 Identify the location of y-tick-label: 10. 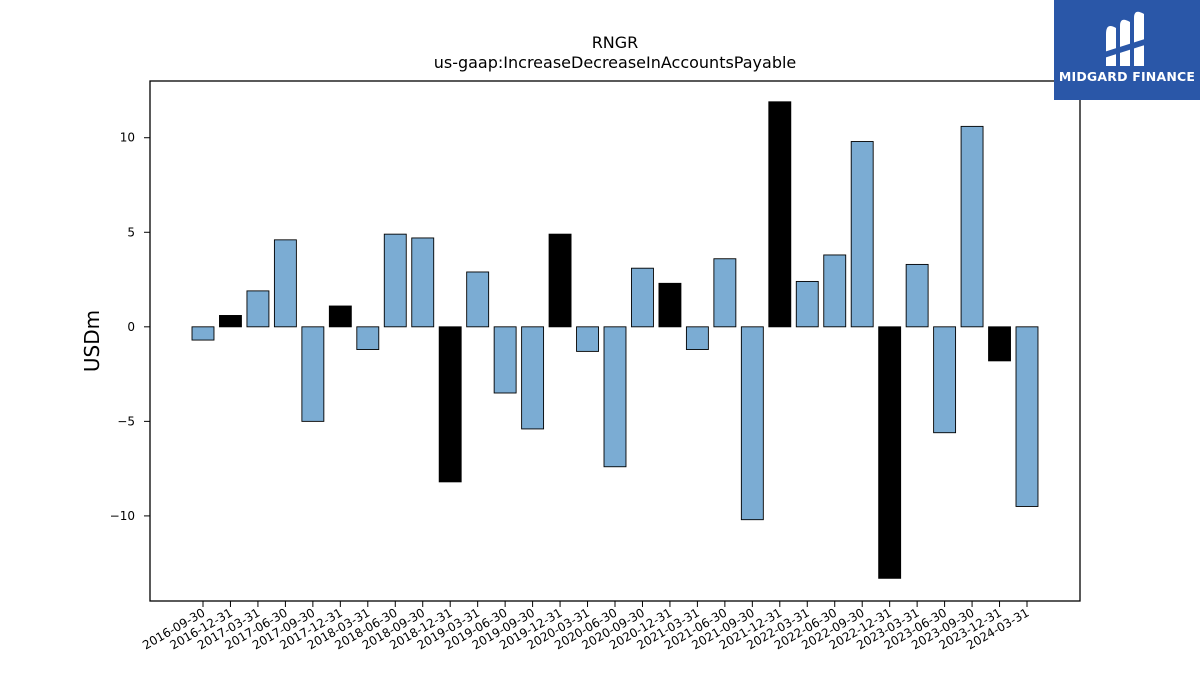
(127, 138).